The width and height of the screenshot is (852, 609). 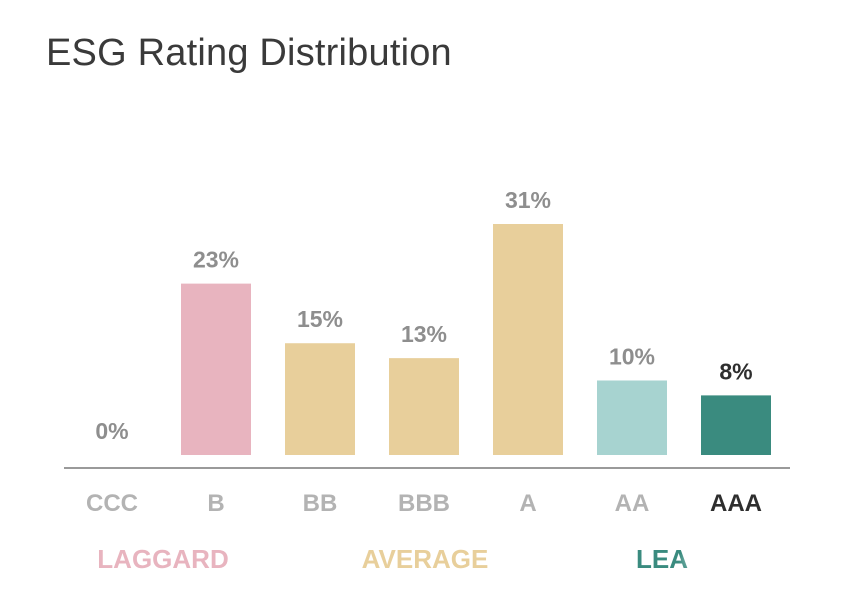 I want to click on category-label-aa: AA, so click(x=632, y=503).